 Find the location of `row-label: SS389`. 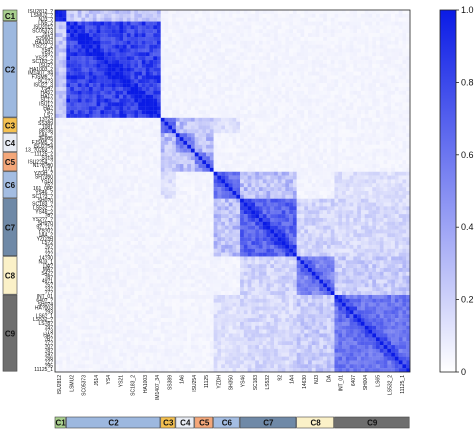

row-label: SS389 is located at coordinates (45, 124).